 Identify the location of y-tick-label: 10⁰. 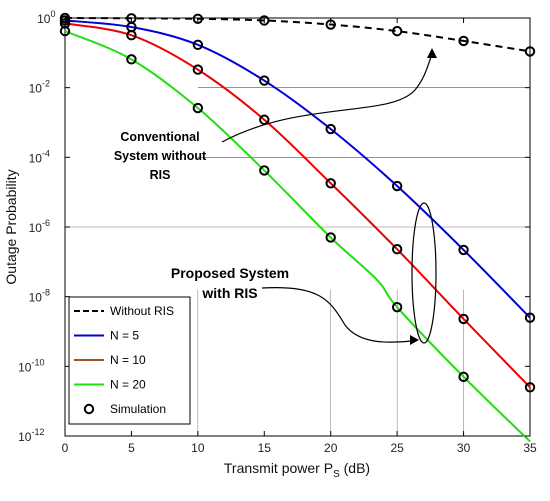
(46, 17).